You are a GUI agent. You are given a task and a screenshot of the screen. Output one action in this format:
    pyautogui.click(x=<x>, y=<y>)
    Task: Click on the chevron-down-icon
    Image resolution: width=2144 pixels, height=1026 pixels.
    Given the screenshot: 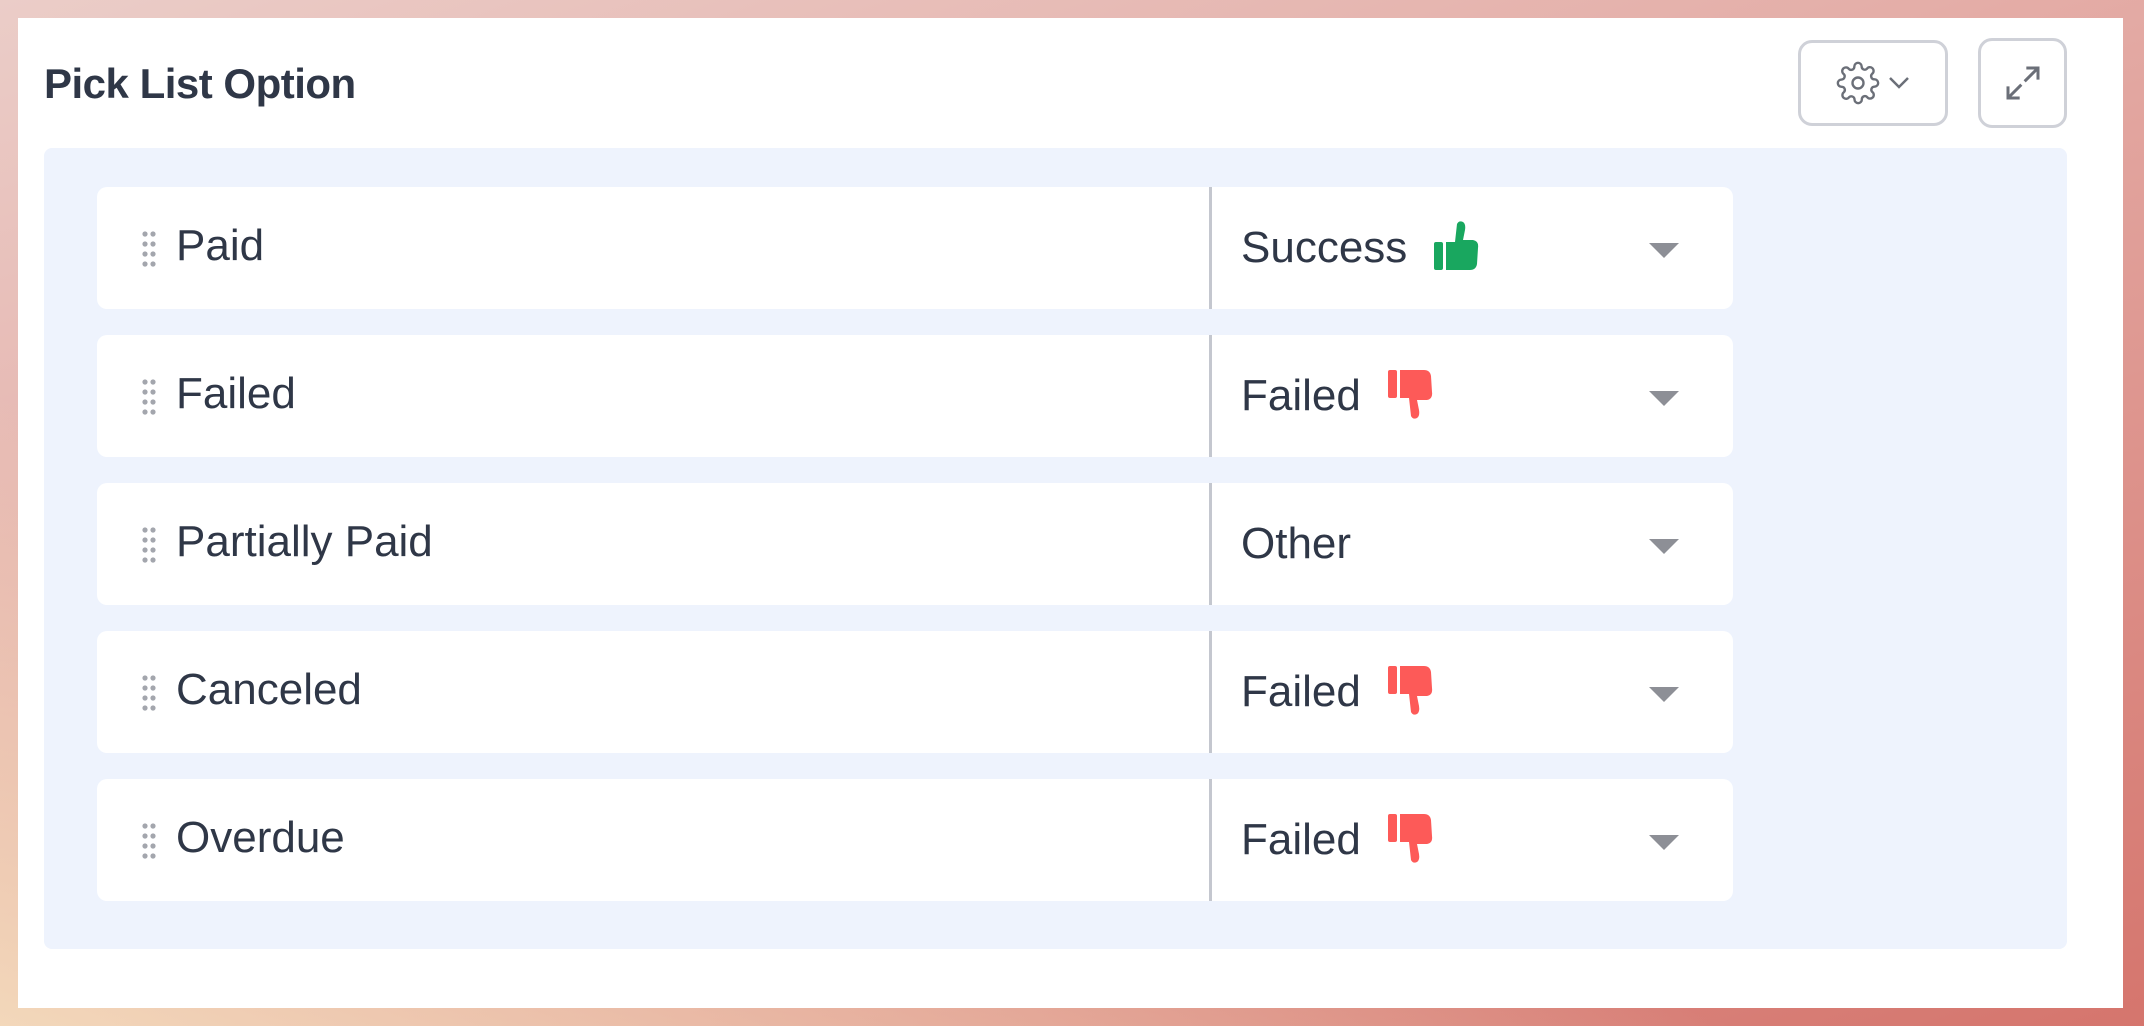 What is the action you would take?
    pyautogui.click(x=1899, y=83)
    